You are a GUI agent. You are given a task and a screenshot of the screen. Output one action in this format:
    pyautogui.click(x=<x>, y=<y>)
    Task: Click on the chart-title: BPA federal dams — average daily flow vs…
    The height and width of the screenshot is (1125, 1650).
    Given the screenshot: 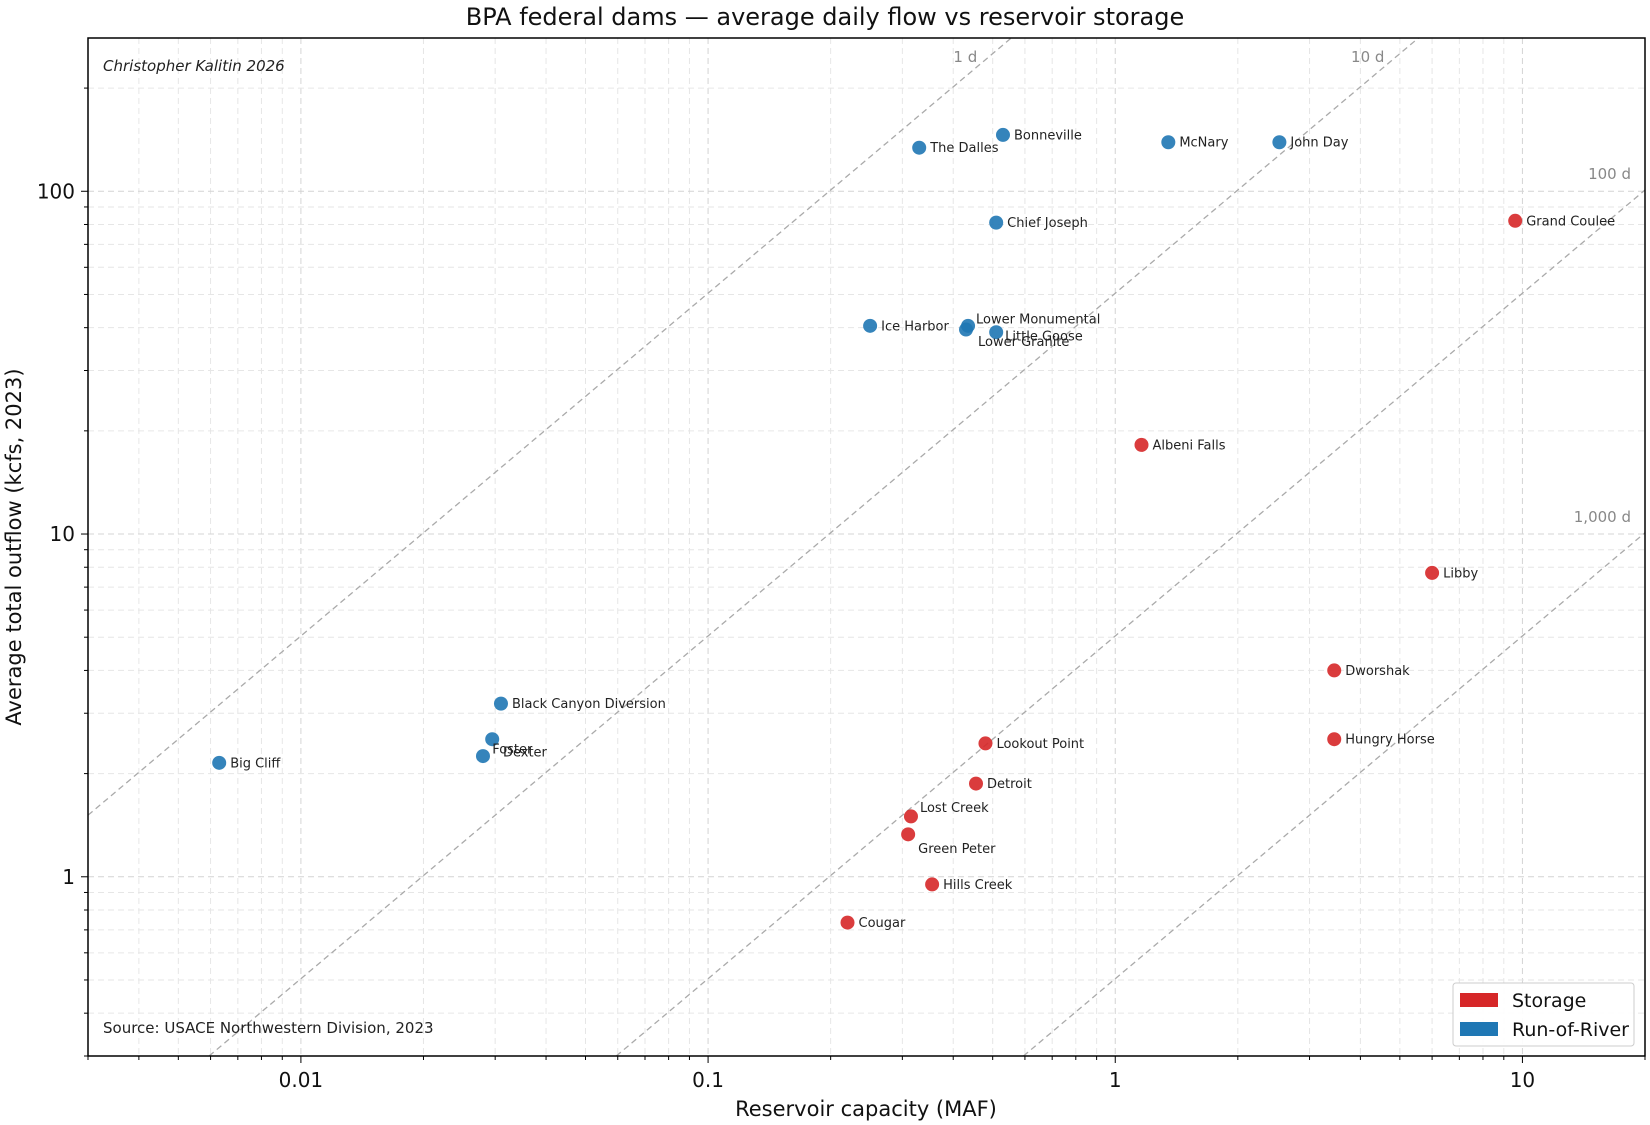 What is the action you would take?
    pyautogui.click(x=825, y=17)
    